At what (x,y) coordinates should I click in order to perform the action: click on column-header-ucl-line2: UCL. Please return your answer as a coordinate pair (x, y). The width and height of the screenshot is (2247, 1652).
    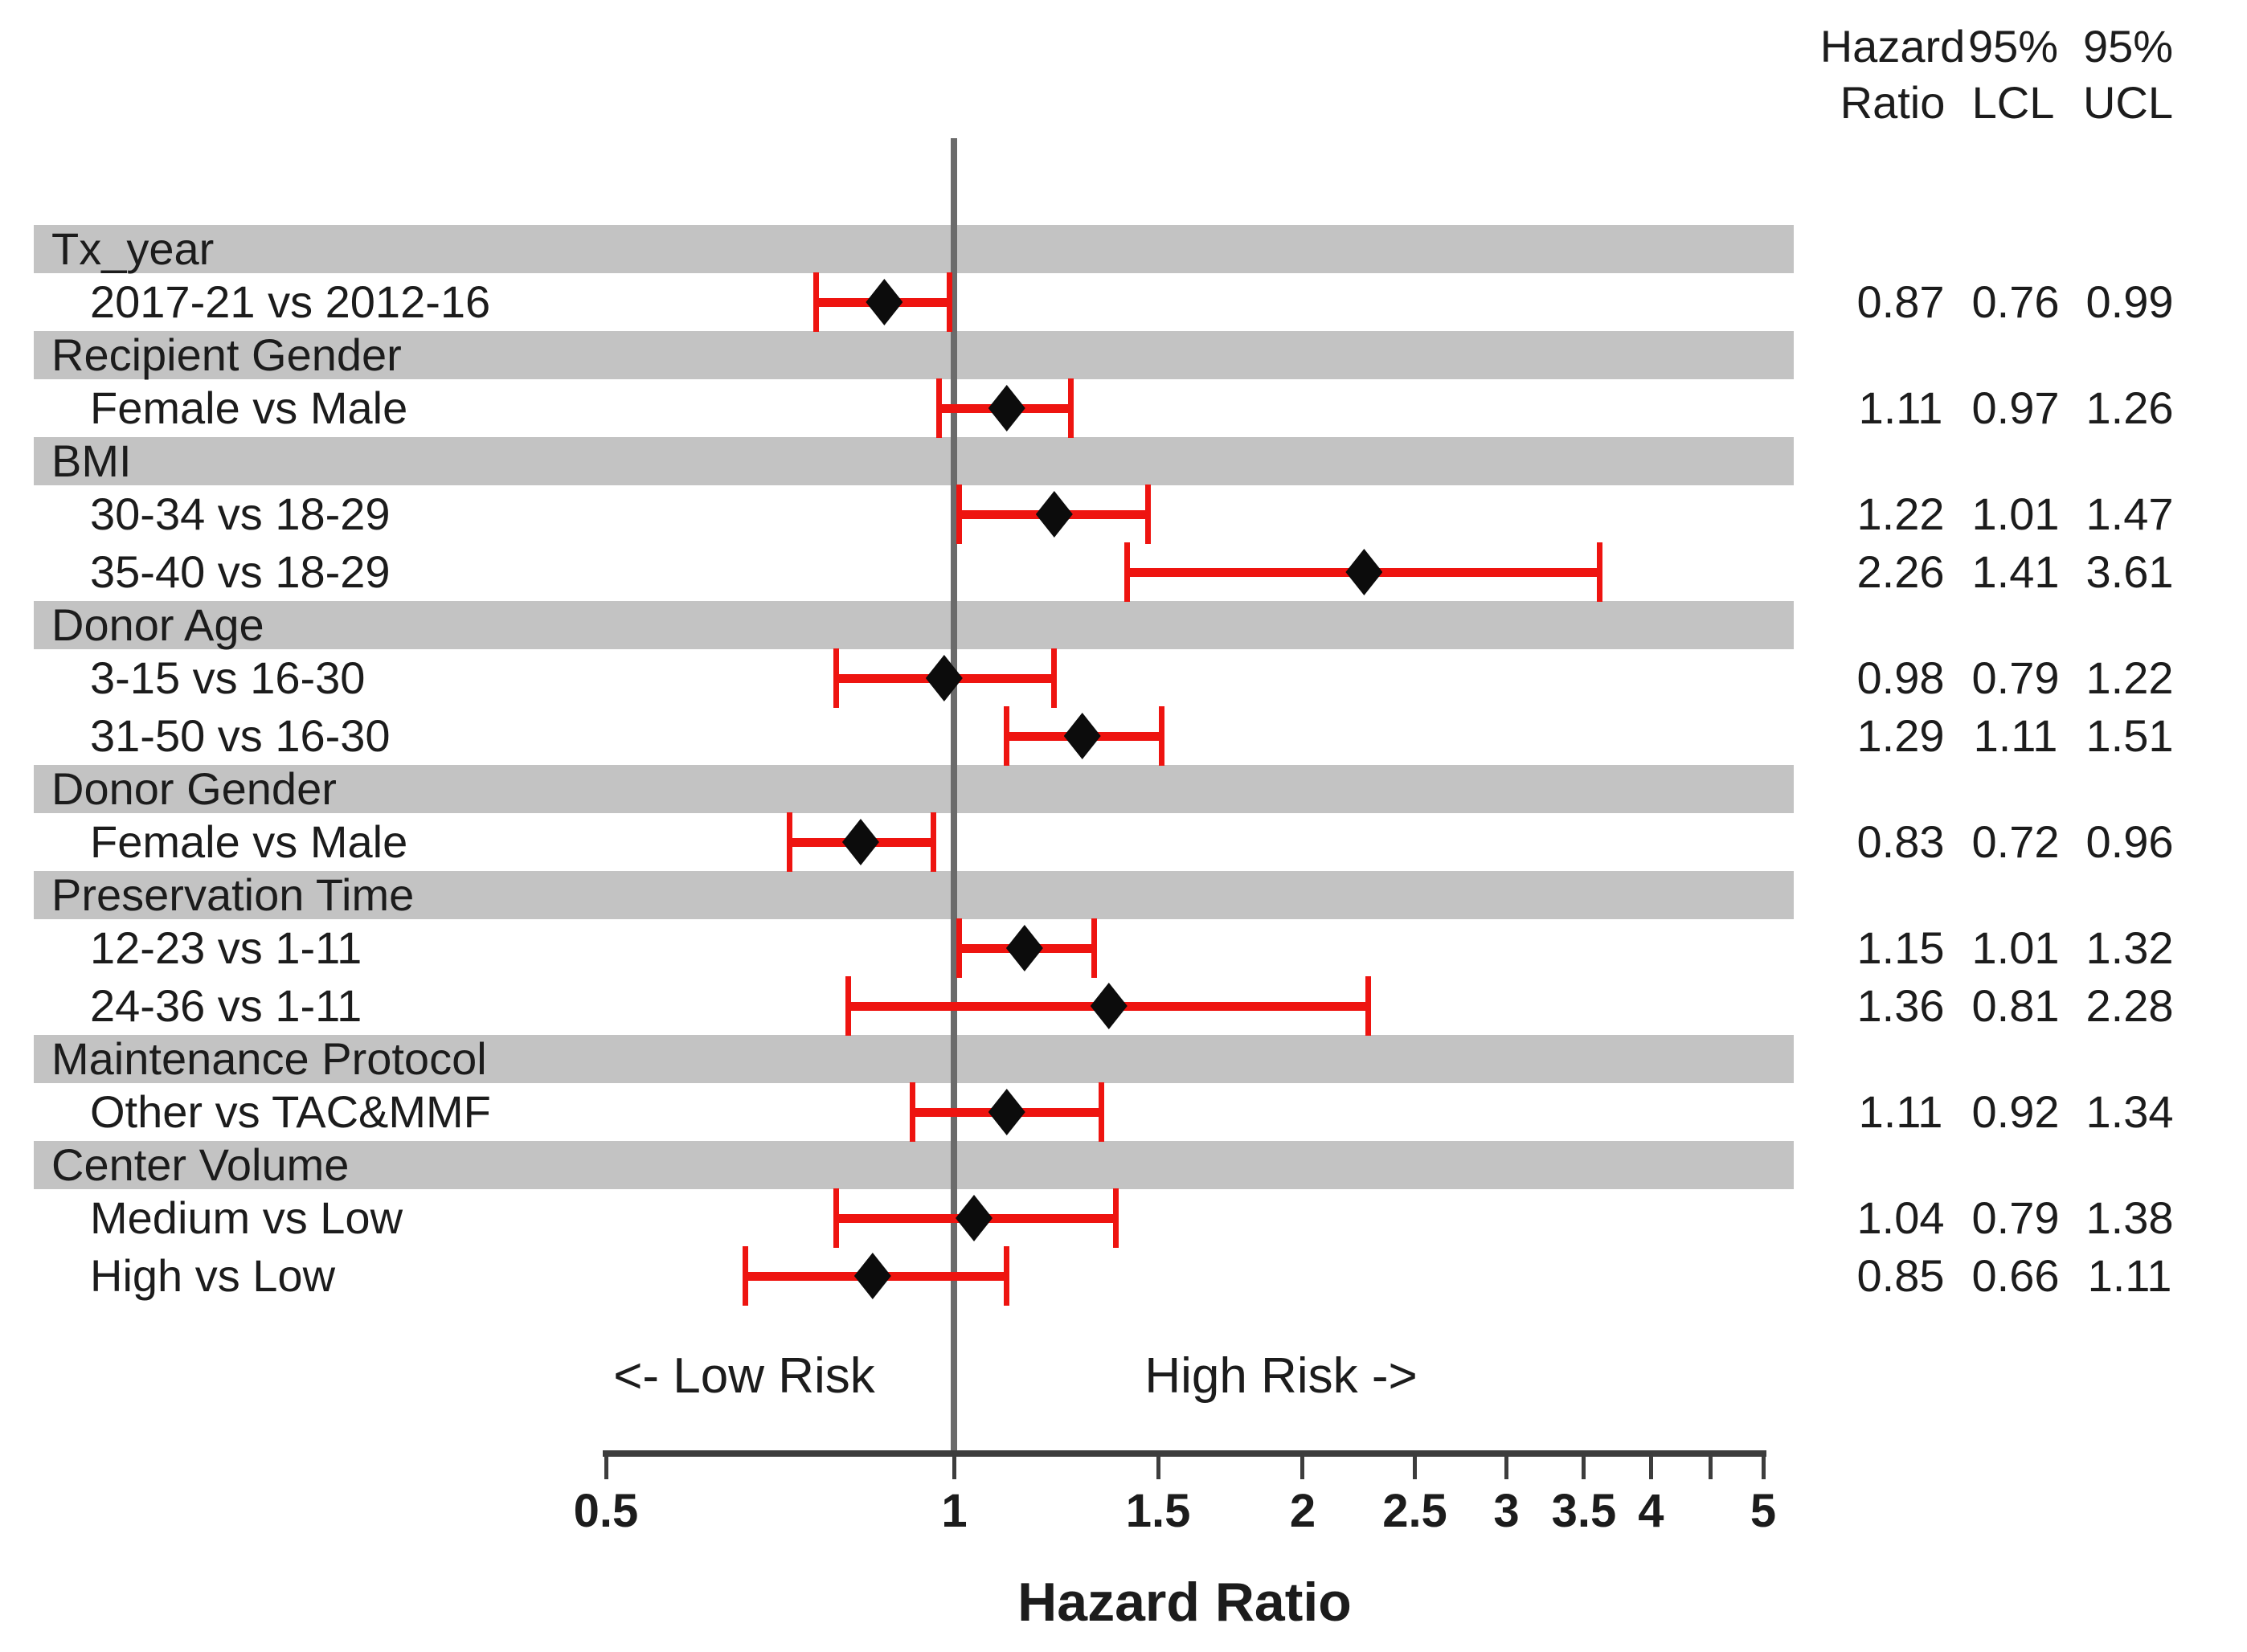
    Looking at the image, I should click on (2128, 103).